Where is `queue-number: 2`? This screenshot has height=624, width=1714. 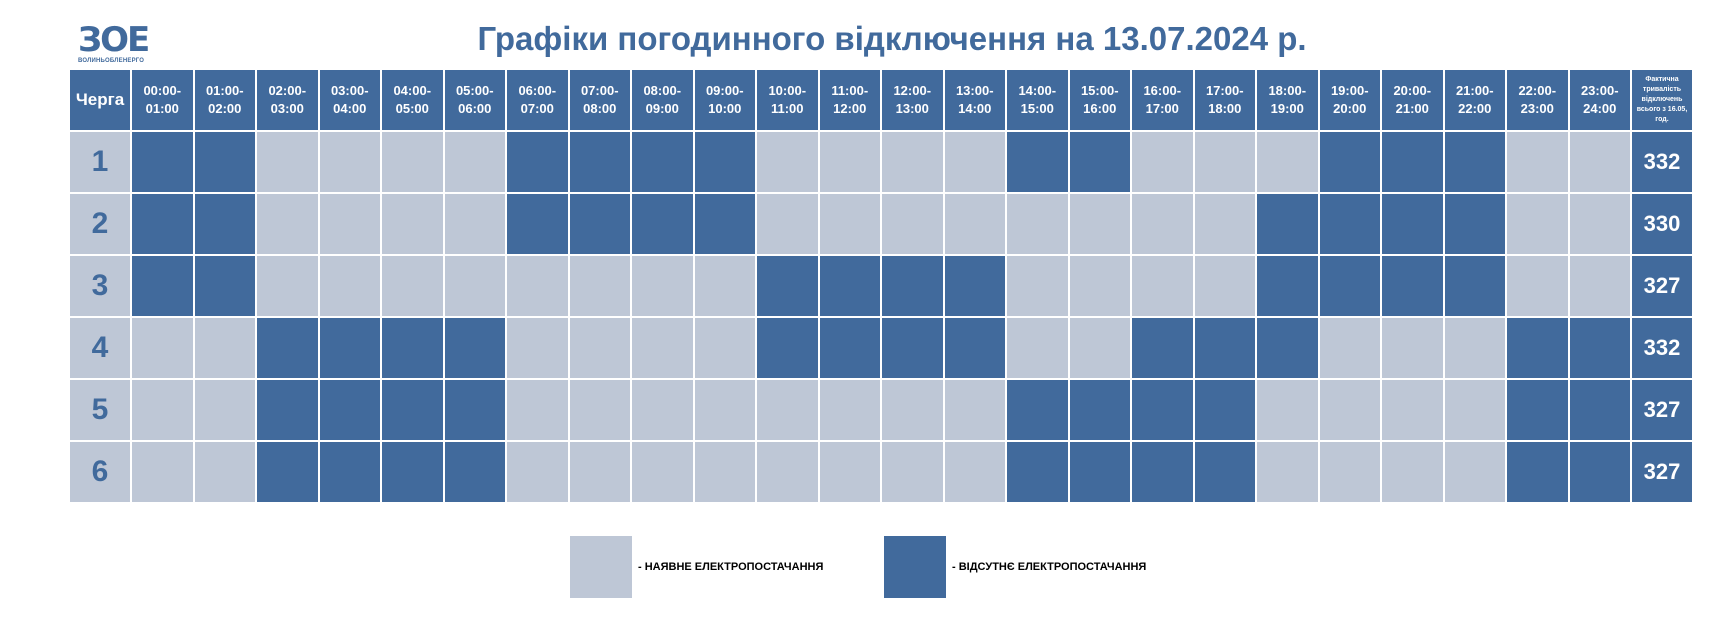 queue-number: 2 is located at coordinates (100, 224).